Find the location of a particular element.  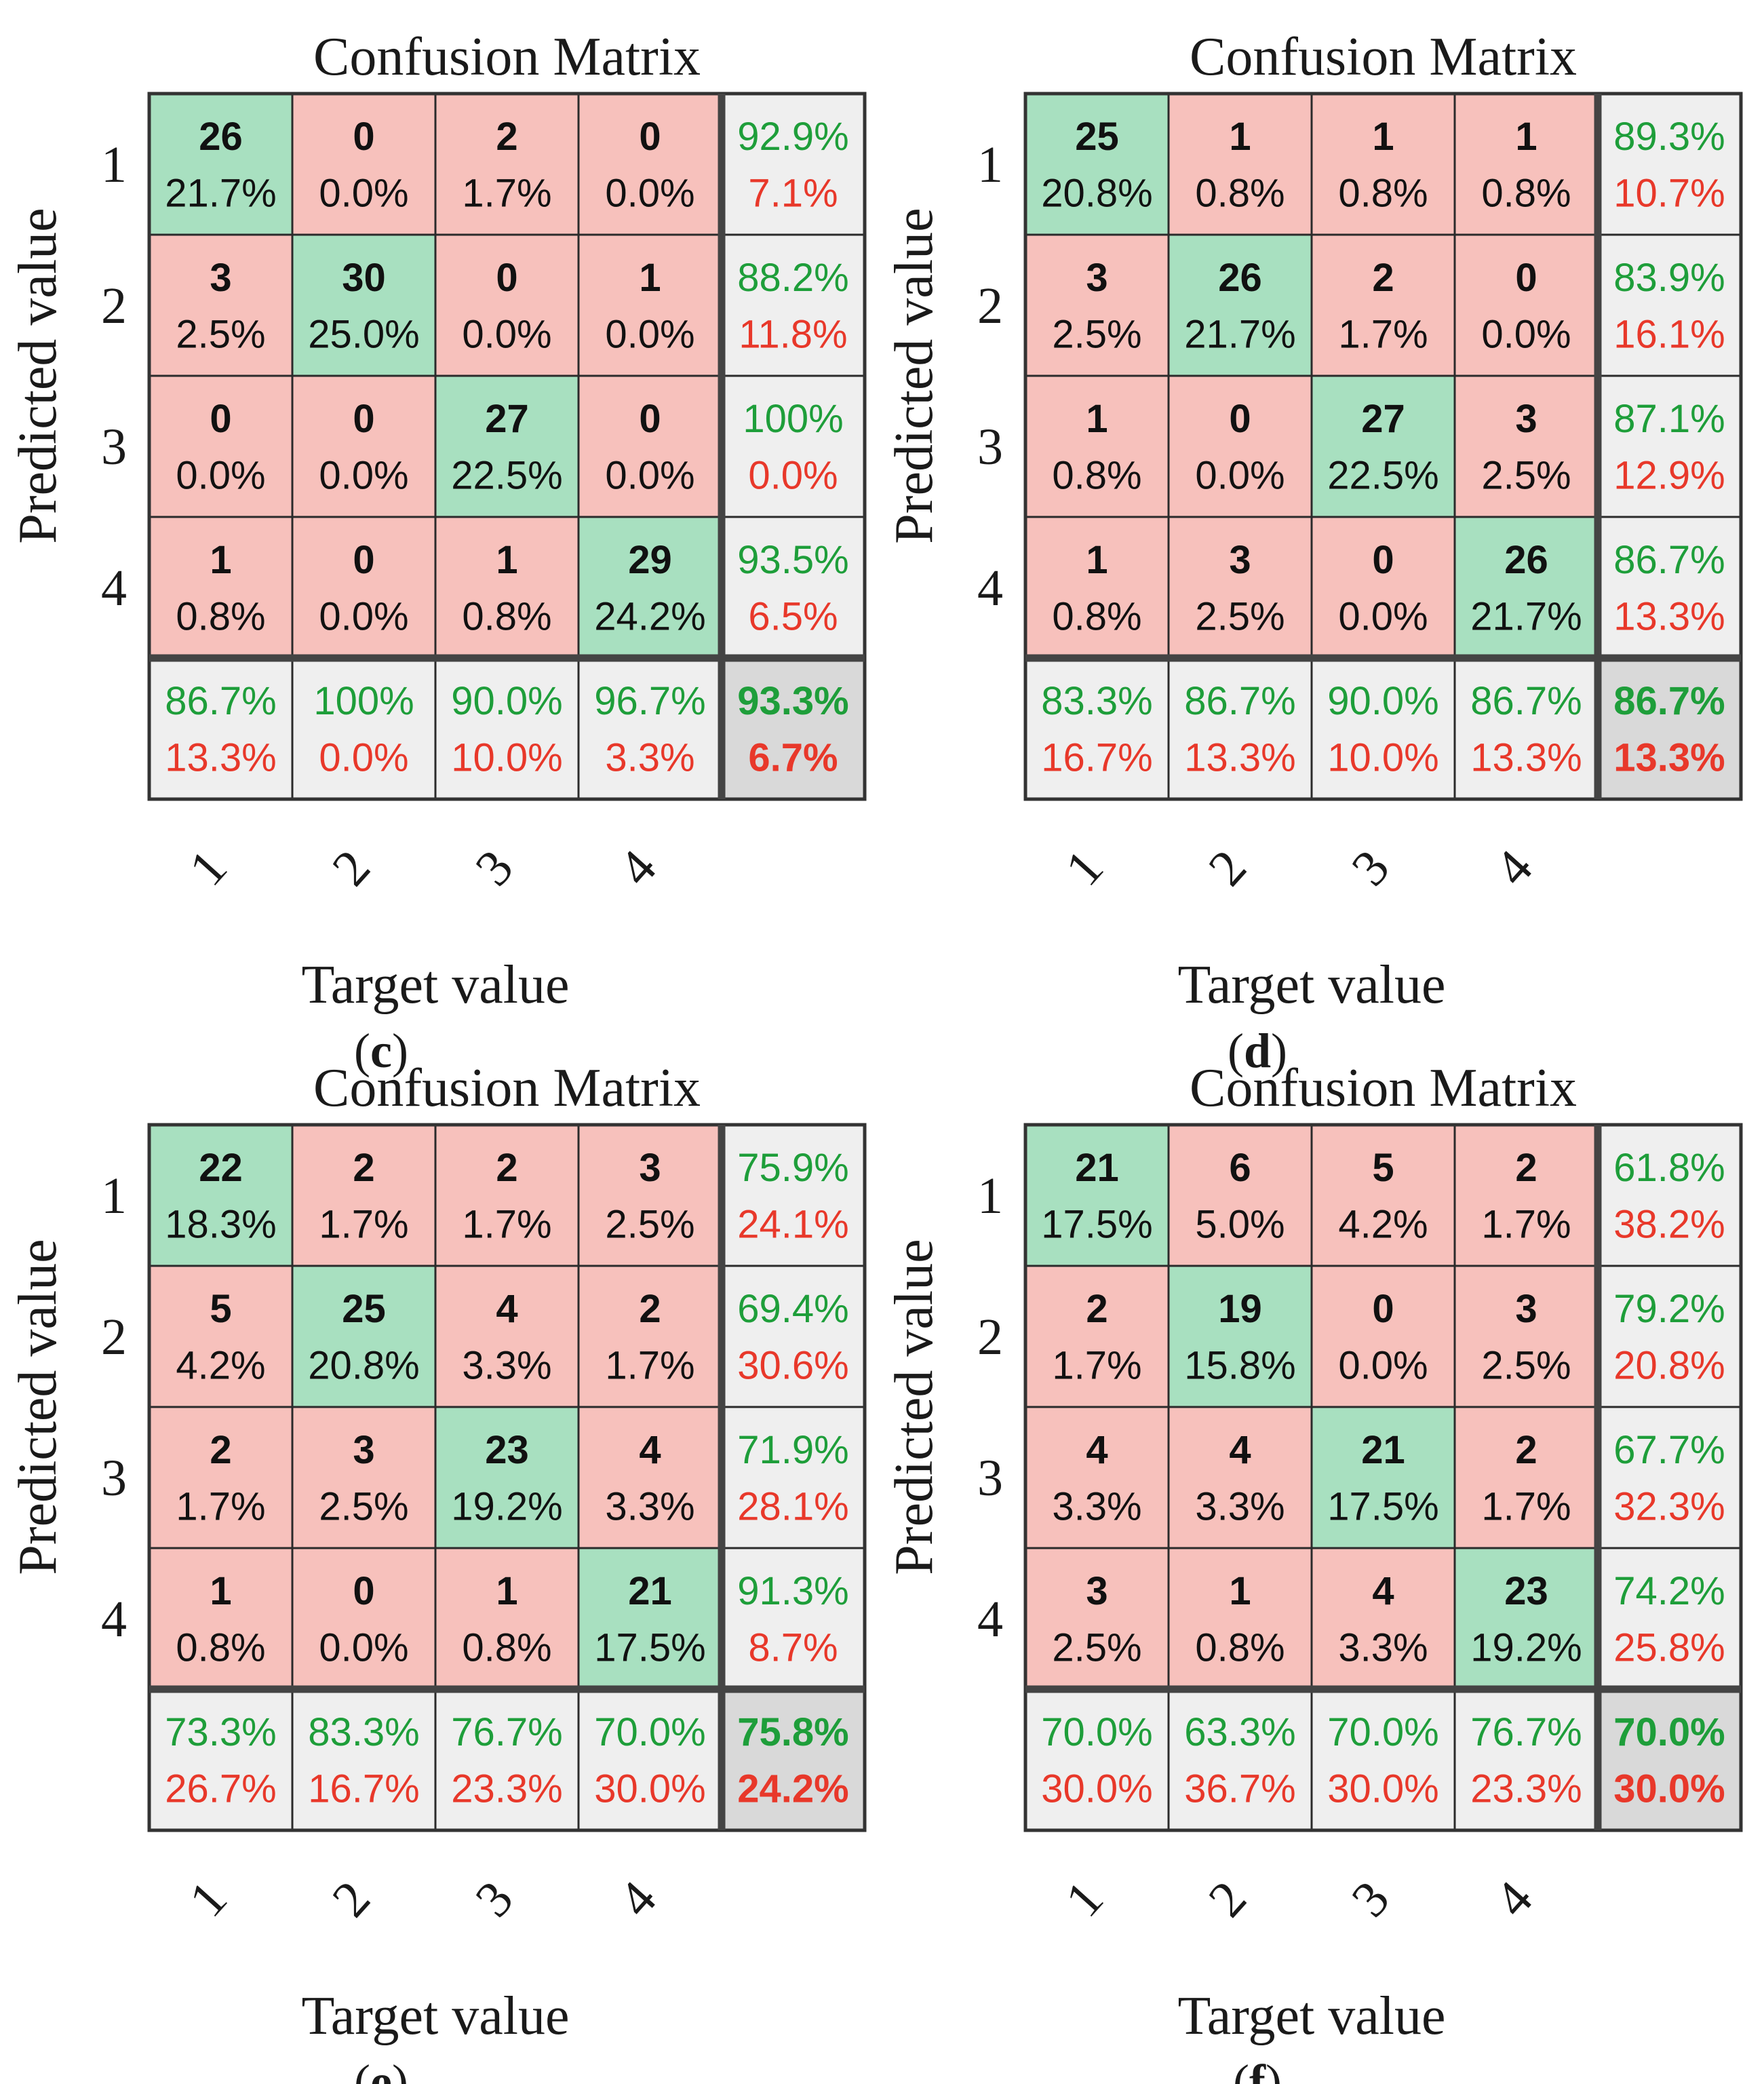

summary-error-percent: 26.7% is located at coordinates (220, 1789).